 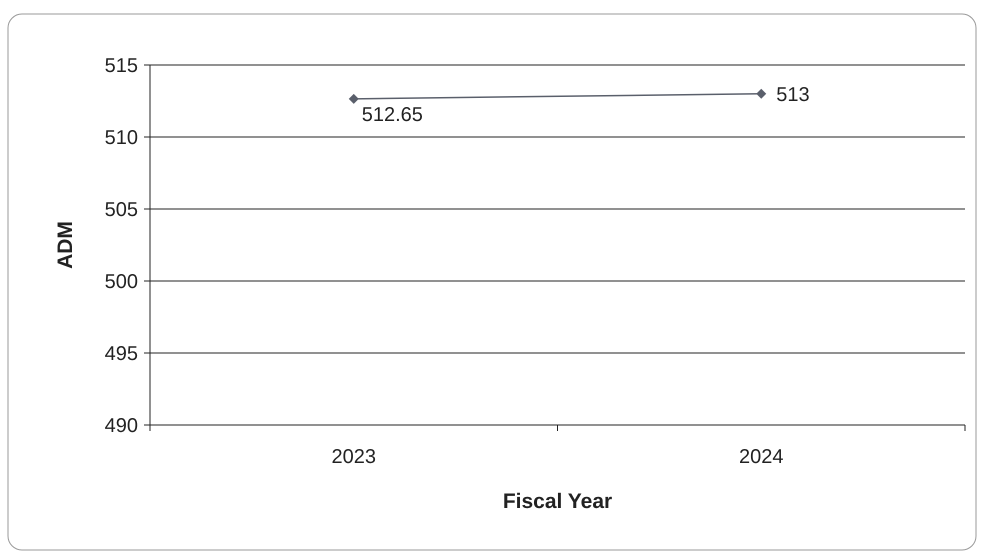 I want to click on data-label: 513, so click(x=793, y=95).